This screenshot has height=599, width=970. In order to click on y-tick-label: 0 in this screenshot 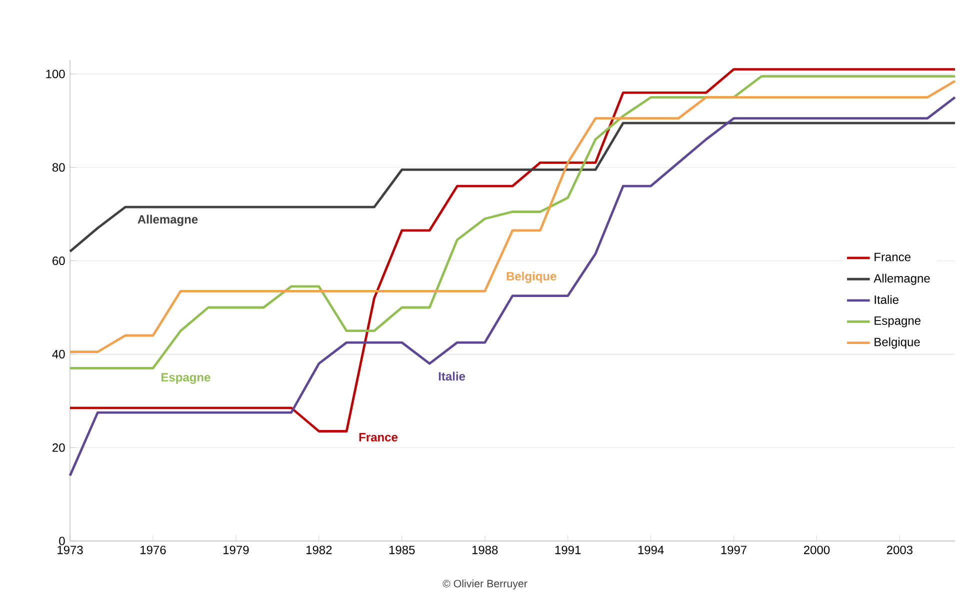, I will do `click(62, 541)`.